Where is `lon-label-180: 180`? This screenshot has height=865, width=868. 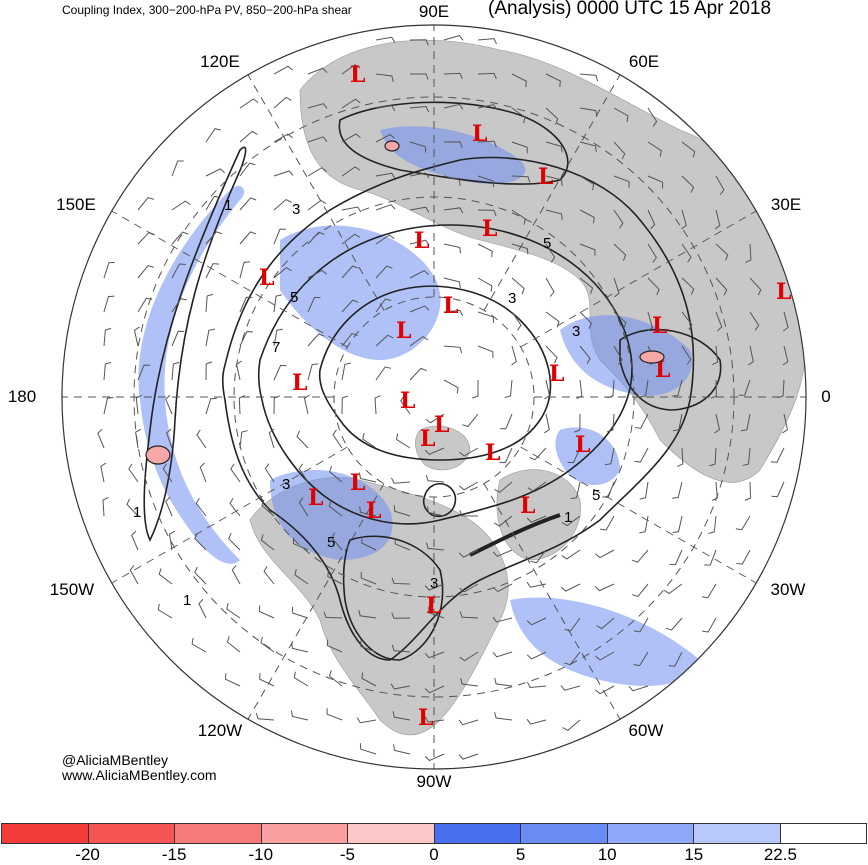 lon-label-180: 180 is located at coordinates (22, 396).